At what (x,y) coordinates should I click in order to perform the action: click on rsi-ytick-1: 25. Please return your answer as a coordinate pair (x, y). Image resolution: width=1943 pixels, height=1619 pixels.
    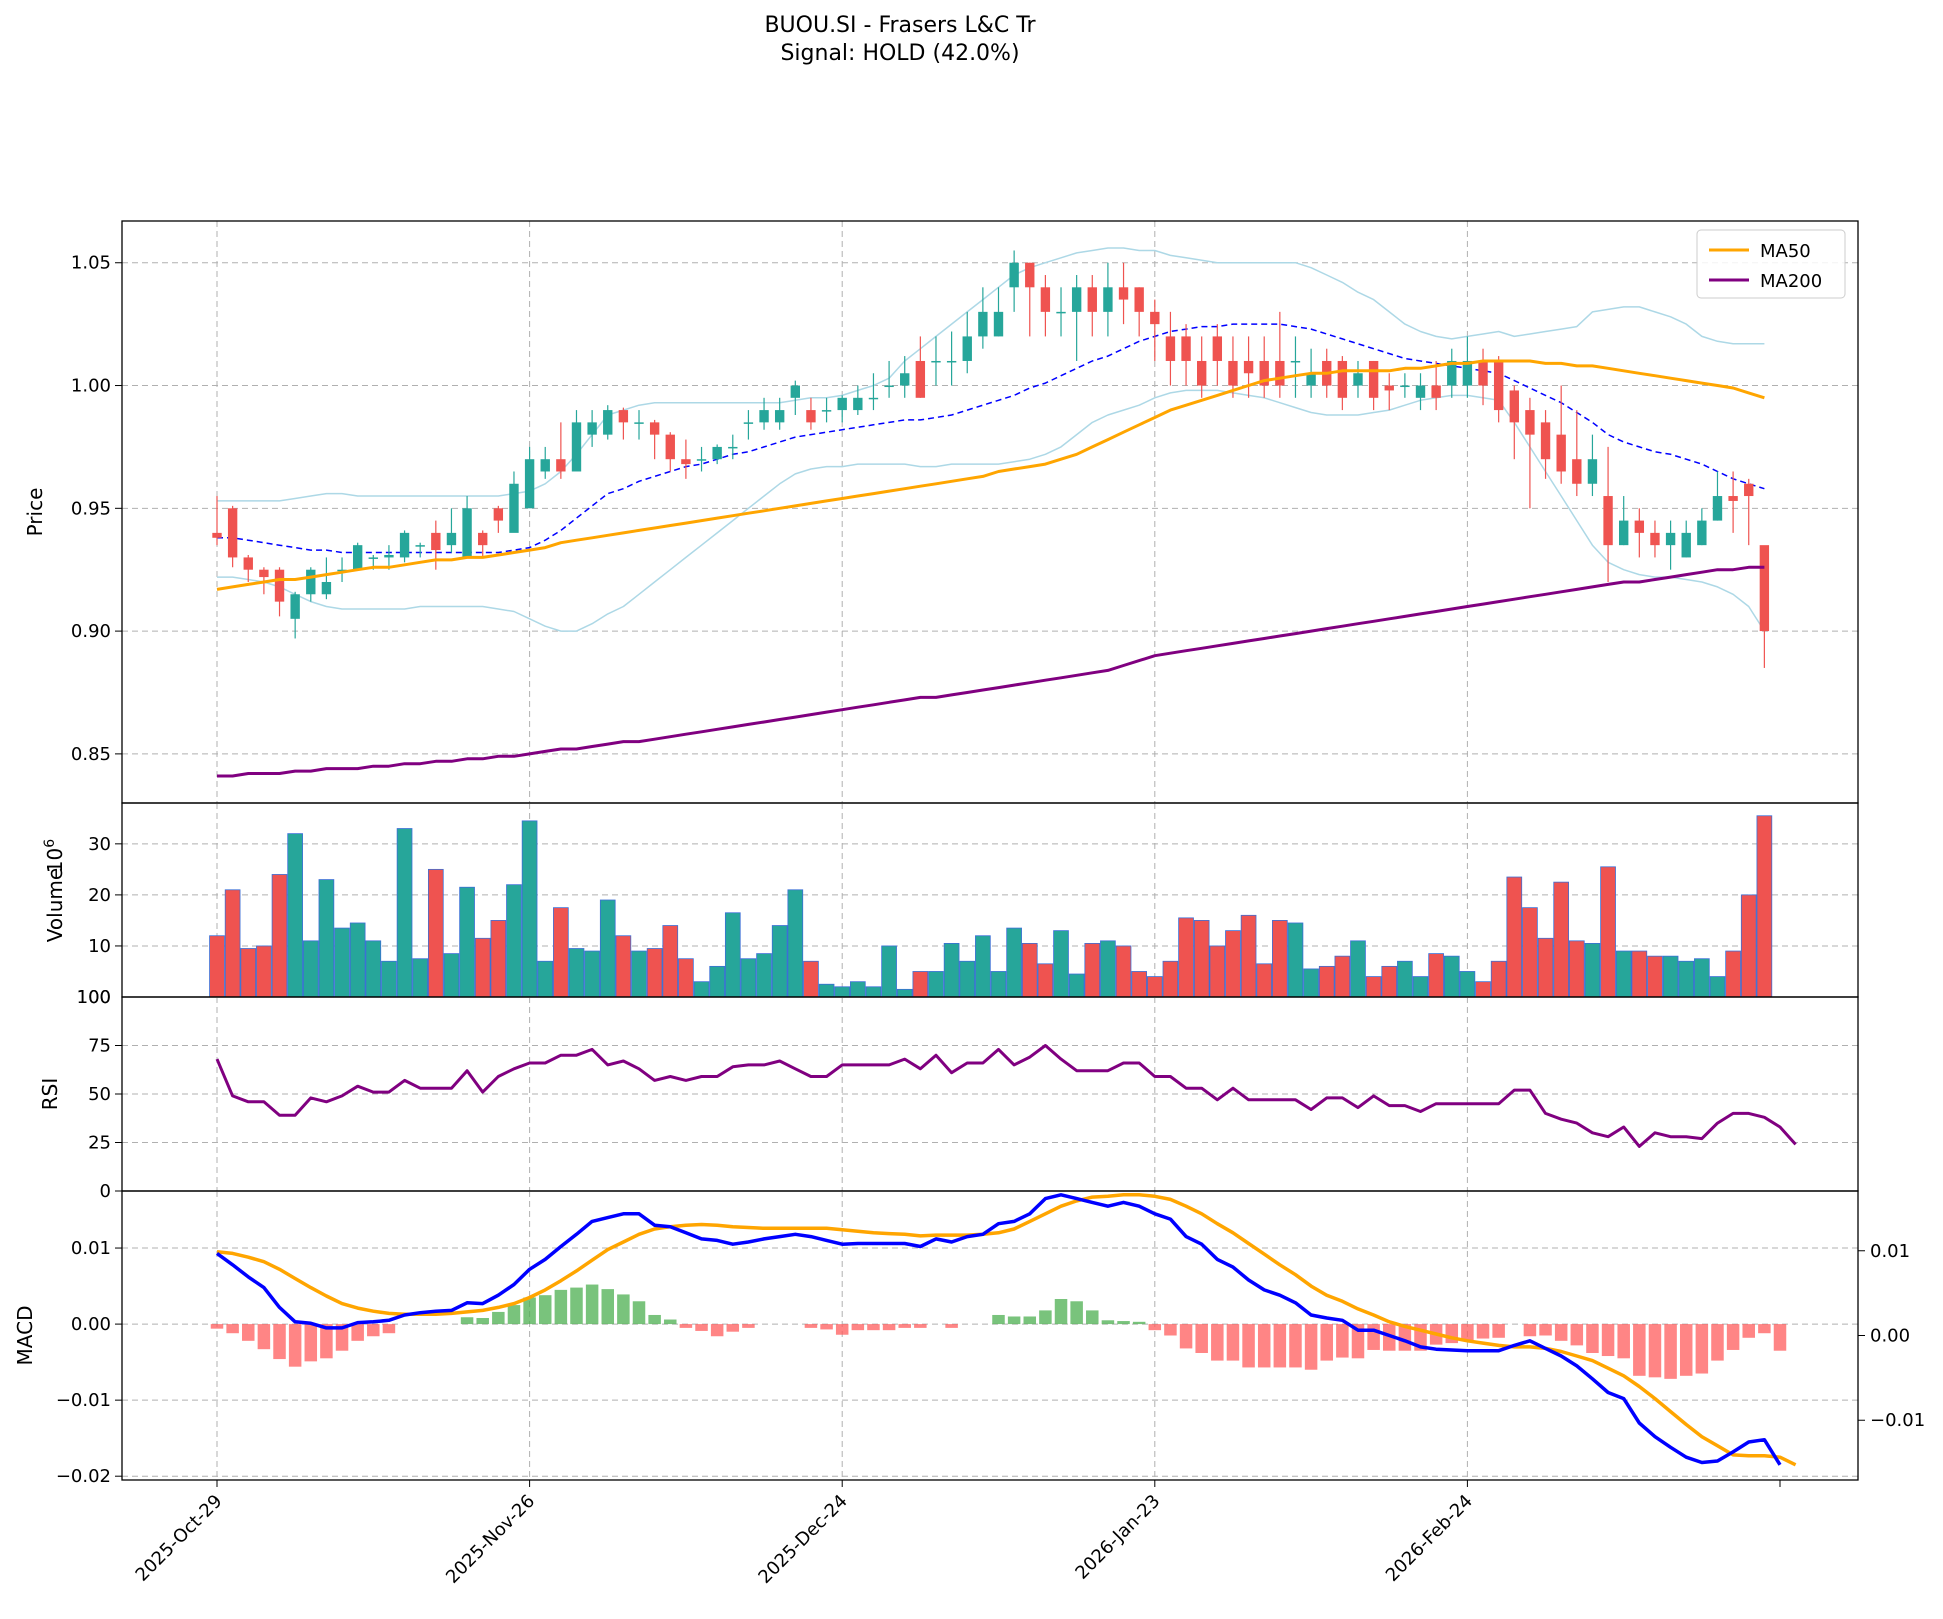
    Looking at the image, I should click on (99, 1143).